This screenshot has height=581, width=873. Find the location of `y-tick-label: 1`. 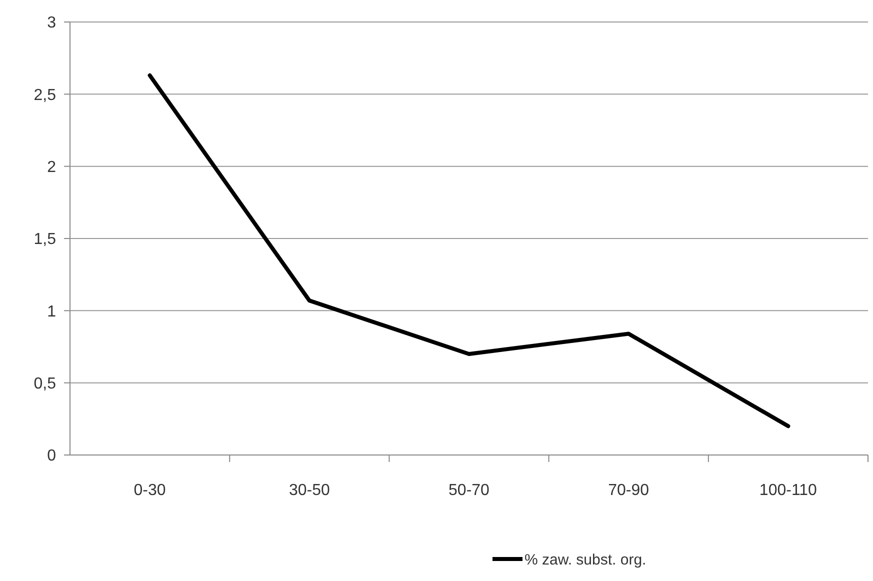

y-tick-label: 1 is located at coordinates (51, 311).